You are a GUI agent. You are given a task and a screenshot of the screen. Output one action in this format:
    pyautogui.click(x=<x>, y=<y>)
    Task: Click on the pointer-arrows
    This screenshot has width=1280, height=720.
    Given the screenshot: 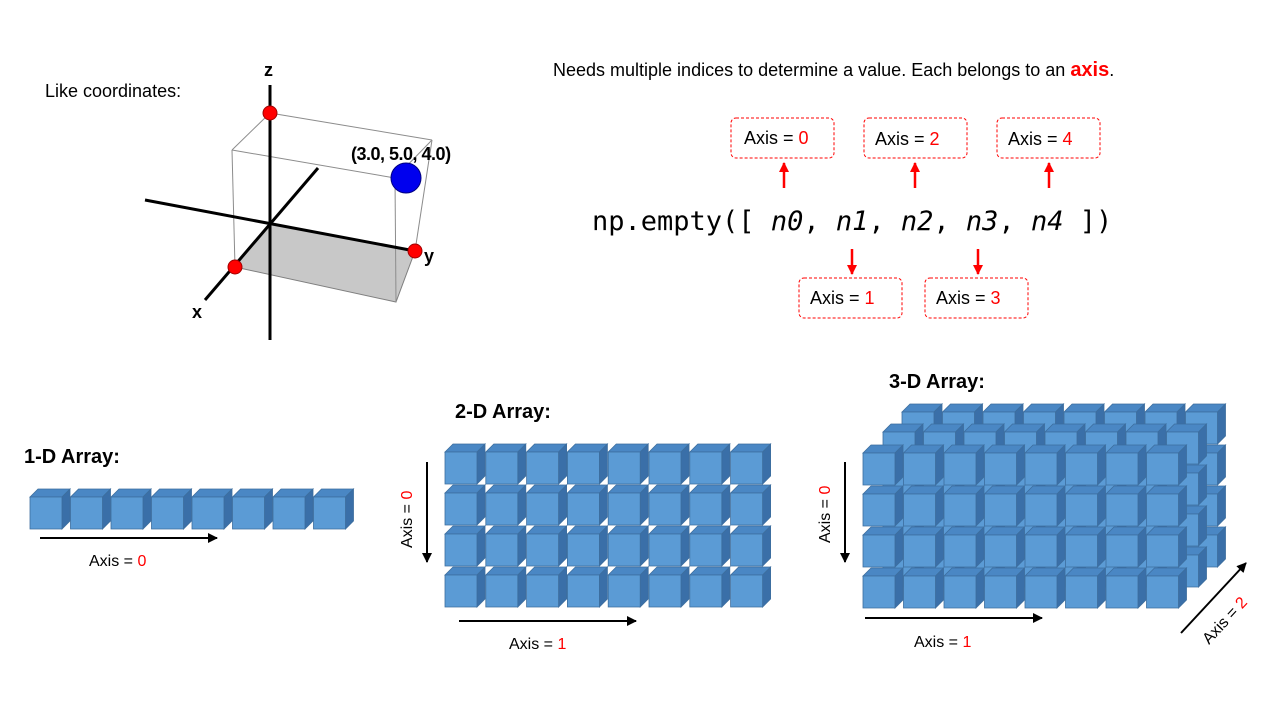 What is the action you would take?
    pyautogui.click(x=916, y=218)
    